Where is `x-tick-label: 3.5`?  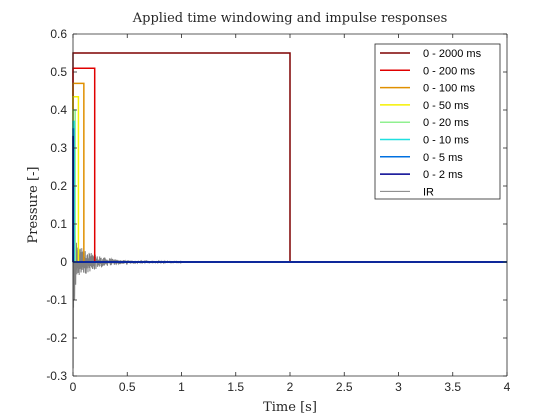 x-tick-label: 3.5 is located at coordinates (452, 387).